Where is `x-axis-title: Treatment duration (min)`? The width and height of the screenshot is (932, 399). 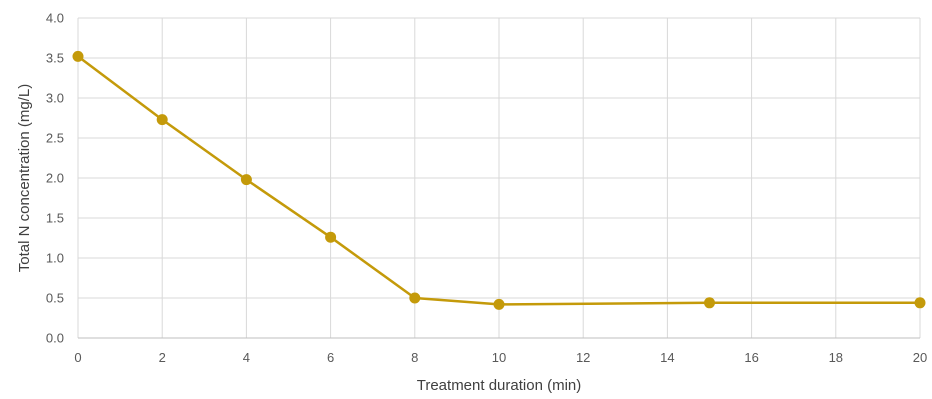
x-axis-title: Treatment duration (min) is located at coordinates (499, 385).